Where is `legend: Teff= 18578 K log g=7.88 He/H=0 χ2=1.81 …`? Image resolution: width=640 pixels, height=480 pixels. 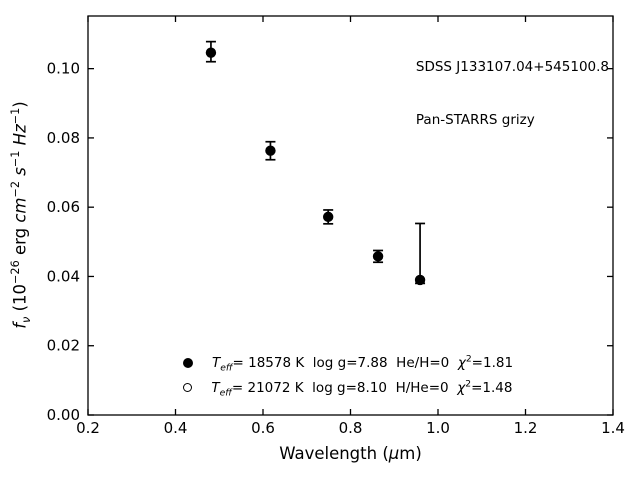 legend: Teff= 18578 K log g=7.88 He/H=0 χ2=1.81 … is located at coordinates (348, 375).